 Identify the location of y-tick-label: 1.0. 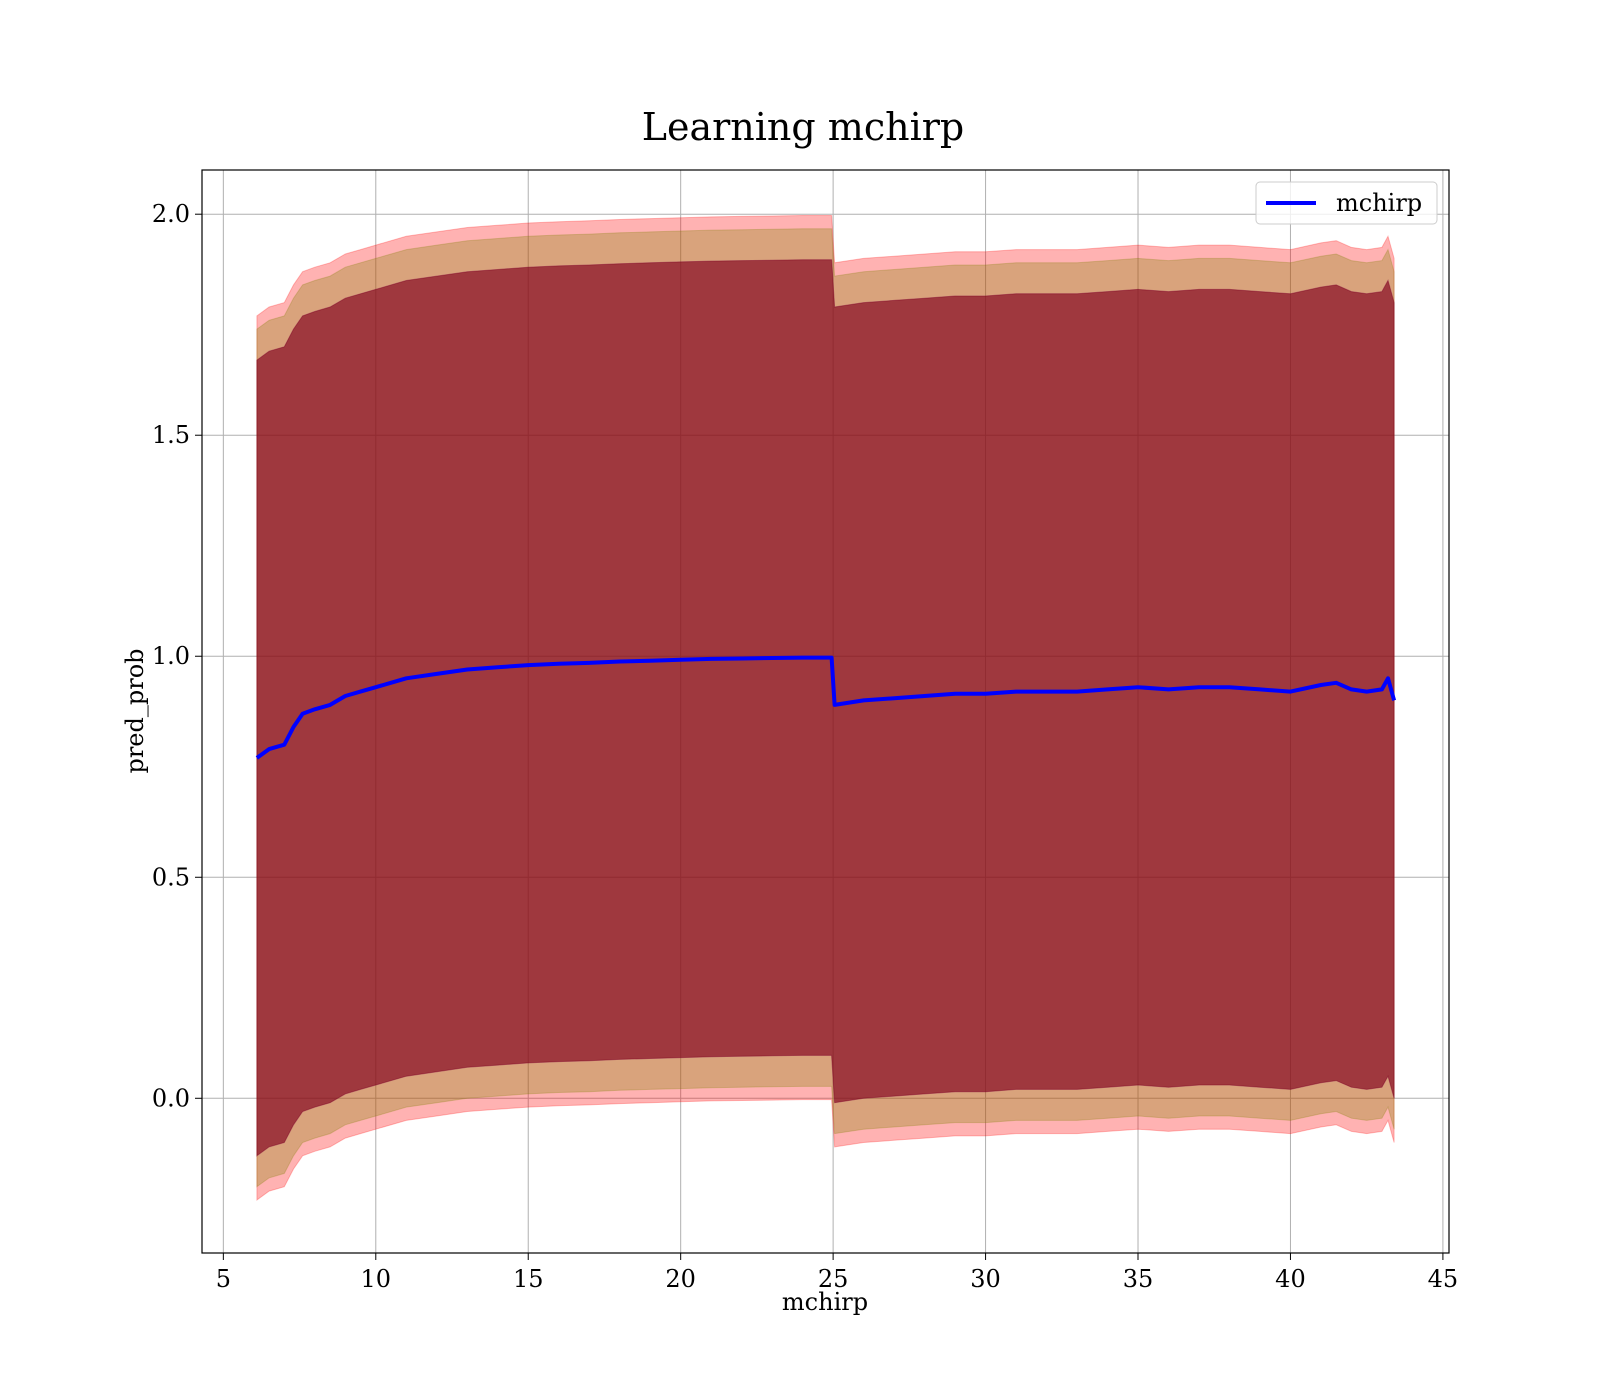
(171, 656).